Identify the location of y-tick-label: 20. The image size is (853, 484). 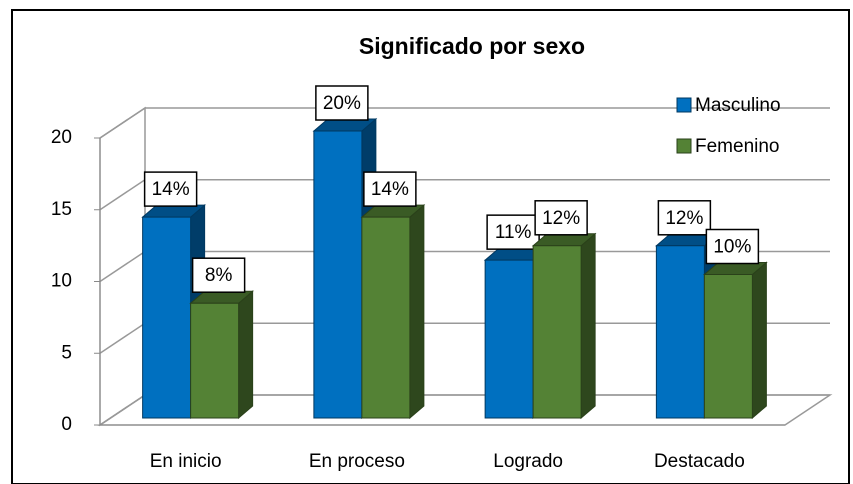
(61, 137).